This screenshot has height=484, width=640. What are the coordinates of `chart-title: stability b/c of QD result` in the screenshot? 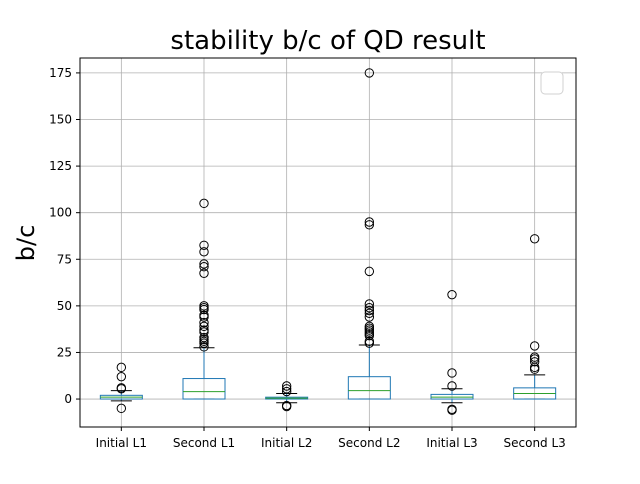 It's located at (327, 41).